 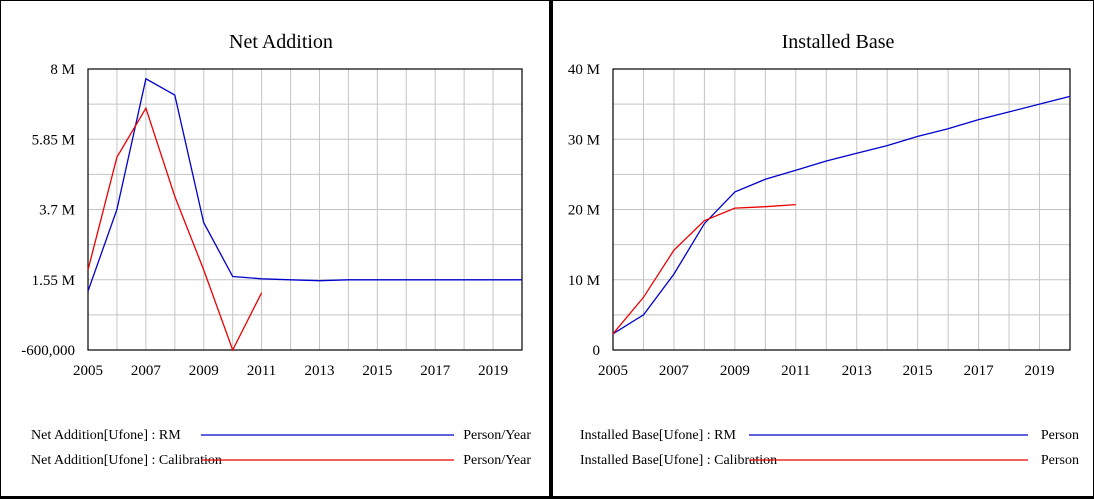 What do you see at coordinates (551, 249) in the screenshot?
I see `panel-divider` at bounding box center [551, 249].